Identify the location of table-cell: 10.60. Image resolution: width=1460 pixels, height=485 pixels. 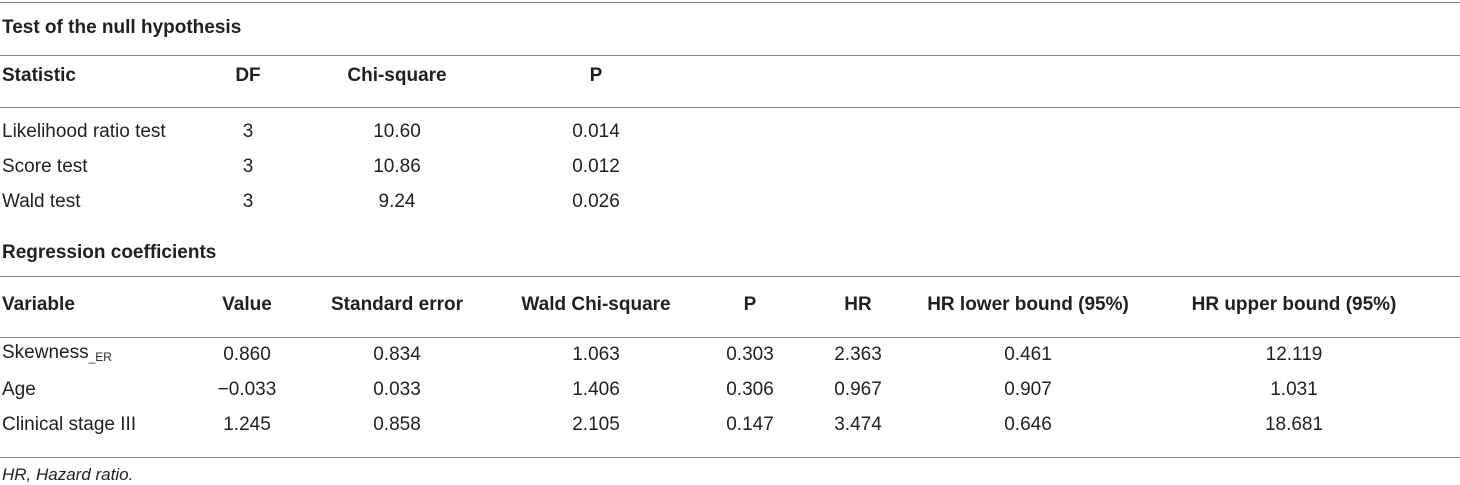
(397, 131).